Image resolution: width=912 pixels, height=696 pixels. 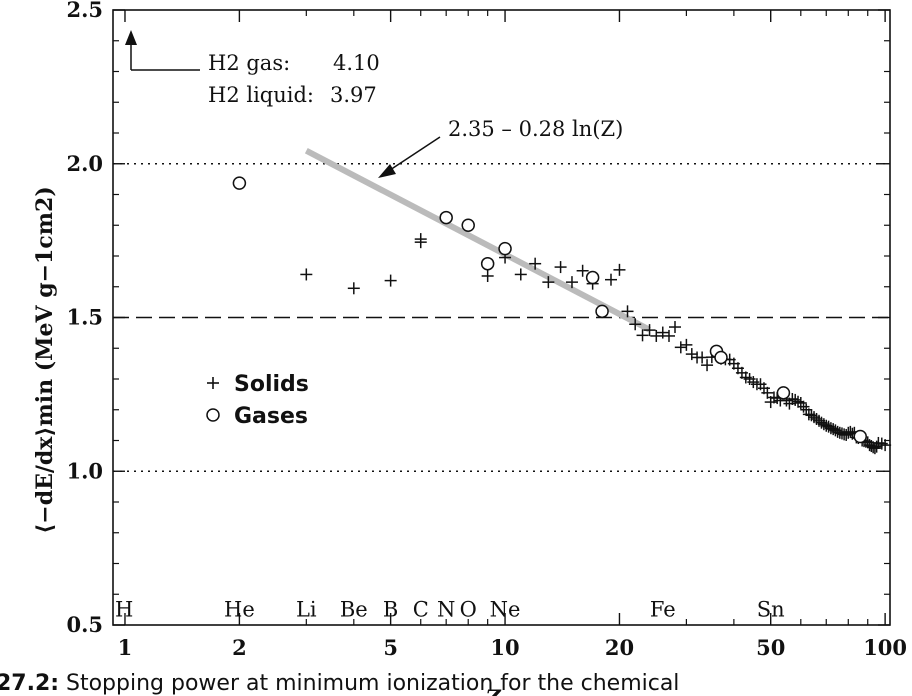 What do you see at coordinates (619, 647) in the screenshot?
I see `x-tick-label: 20` at bounding box center [619, 647].